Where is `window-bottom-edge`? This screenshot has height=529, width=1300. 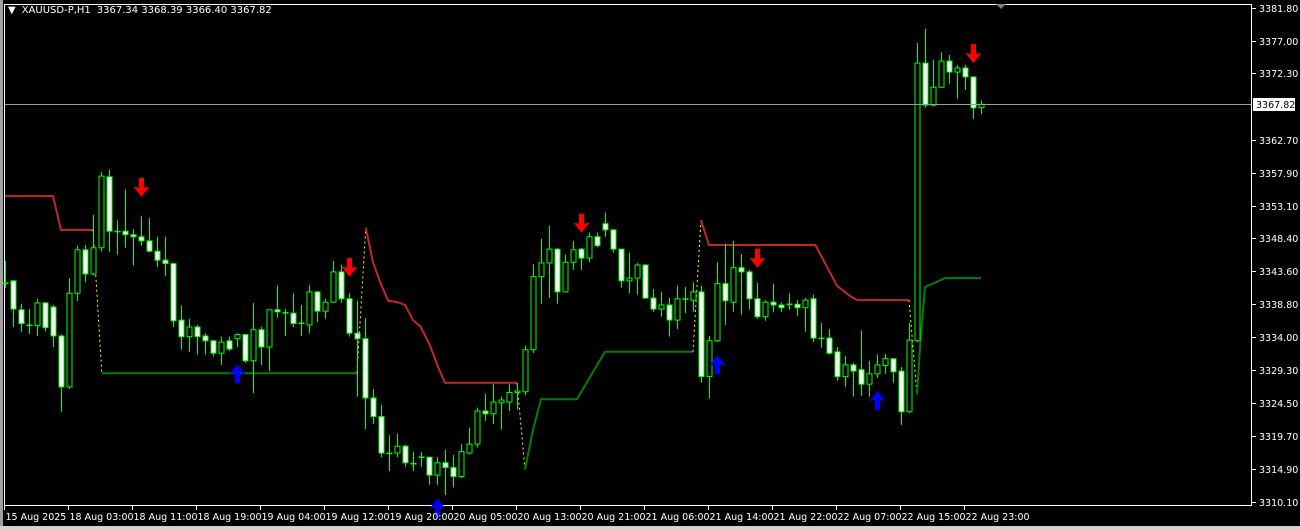 window-bottom-edge is located at coordinates (650, 527).